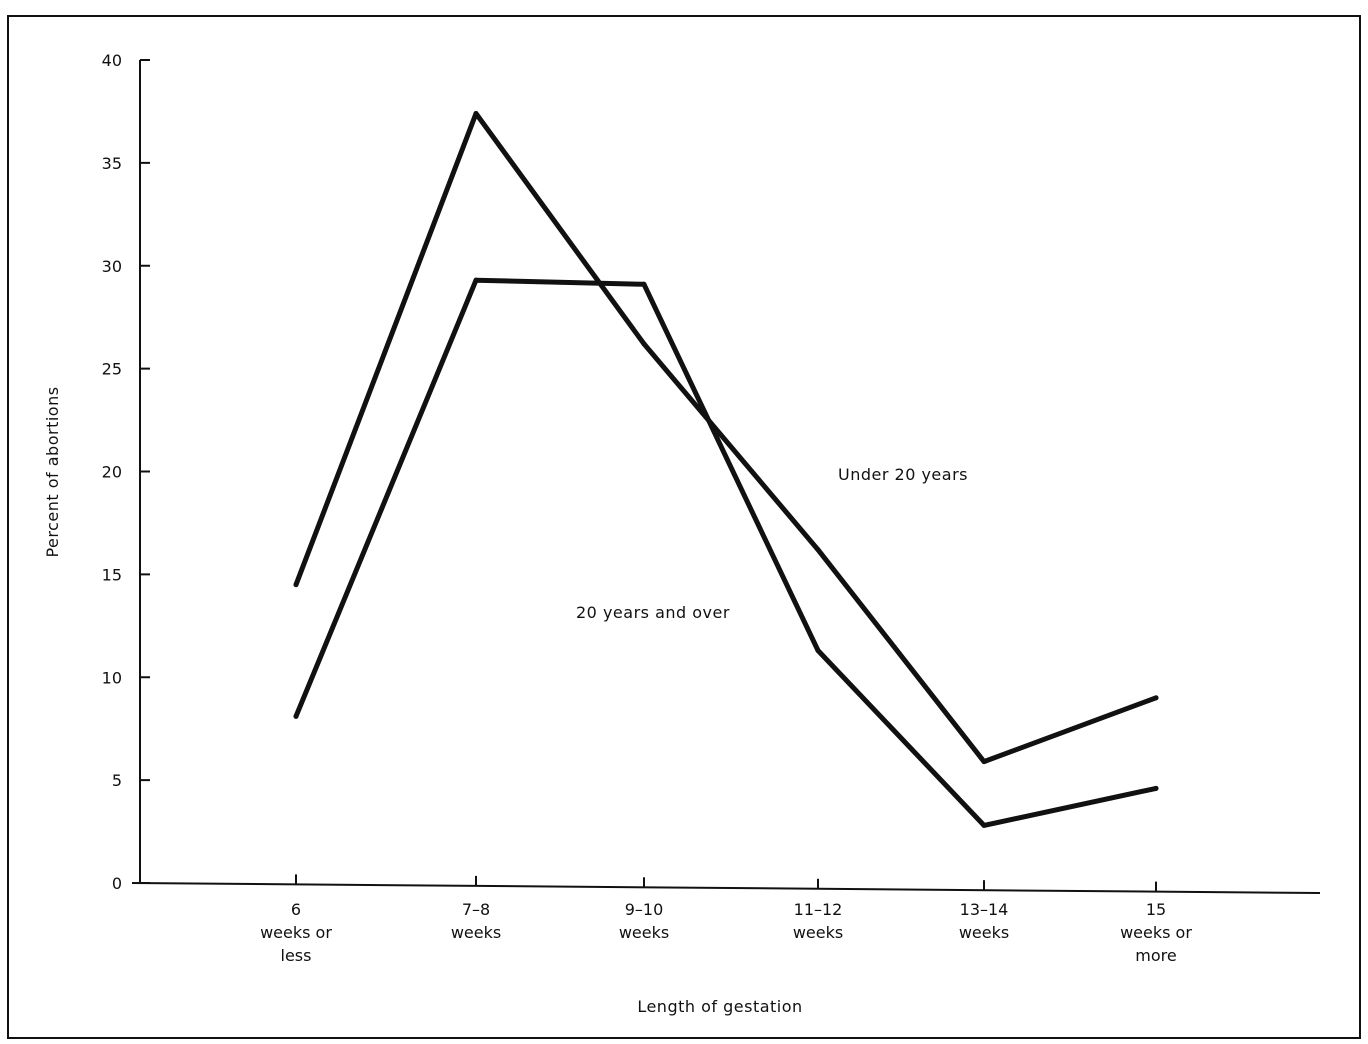  Describe the element at coordinates (112, 677) in the screenshot. I see `y-tick-label: 10` at that location.